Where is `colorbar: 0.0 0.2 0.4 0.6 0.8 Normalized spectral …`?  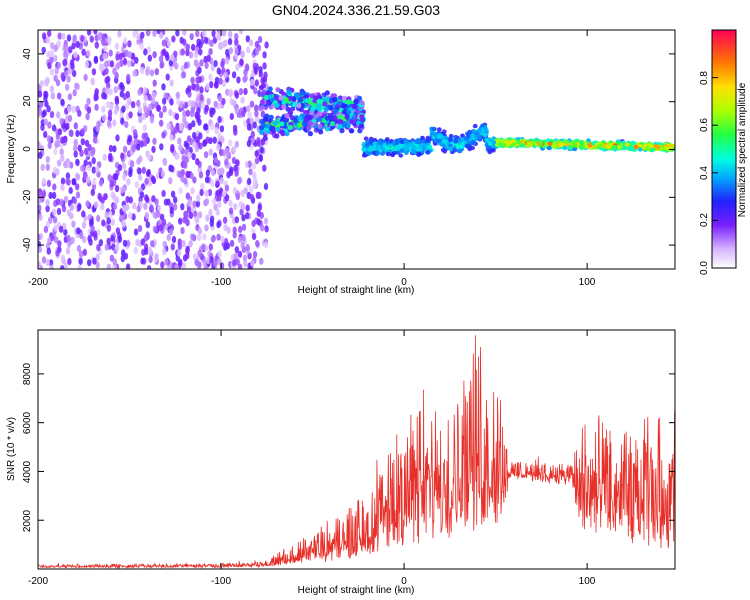 colorbar: 0.0 0.2 0.4 0.6 0.8 Normalized spectral … is located at coordinates (723, 152).